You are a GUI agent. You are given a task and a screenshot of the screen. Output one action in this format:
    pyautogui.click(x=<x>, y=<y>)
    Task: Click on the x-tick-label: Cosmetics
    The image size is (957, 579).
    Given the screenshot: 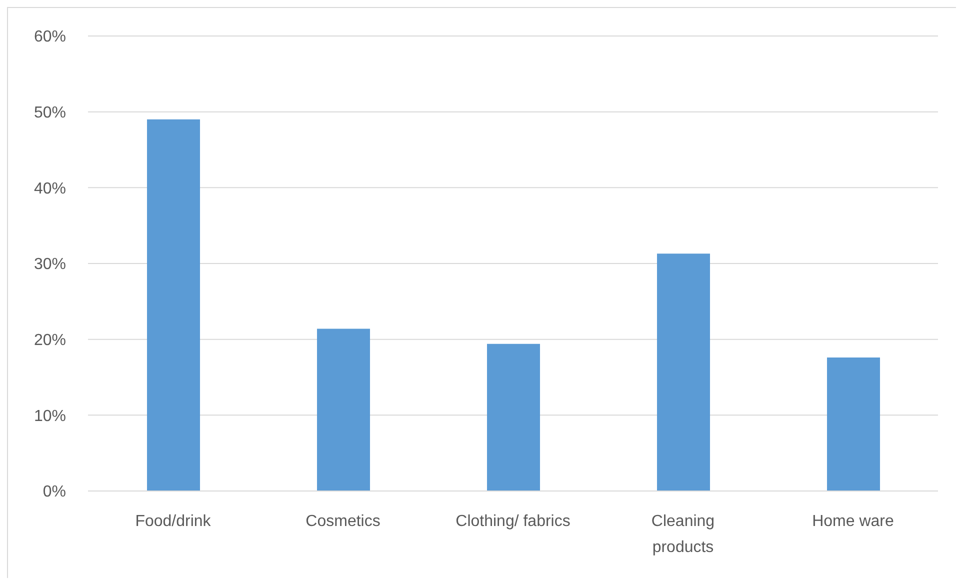 What is the action you would take?
    pyautogui.click(x=343, y=521)
    